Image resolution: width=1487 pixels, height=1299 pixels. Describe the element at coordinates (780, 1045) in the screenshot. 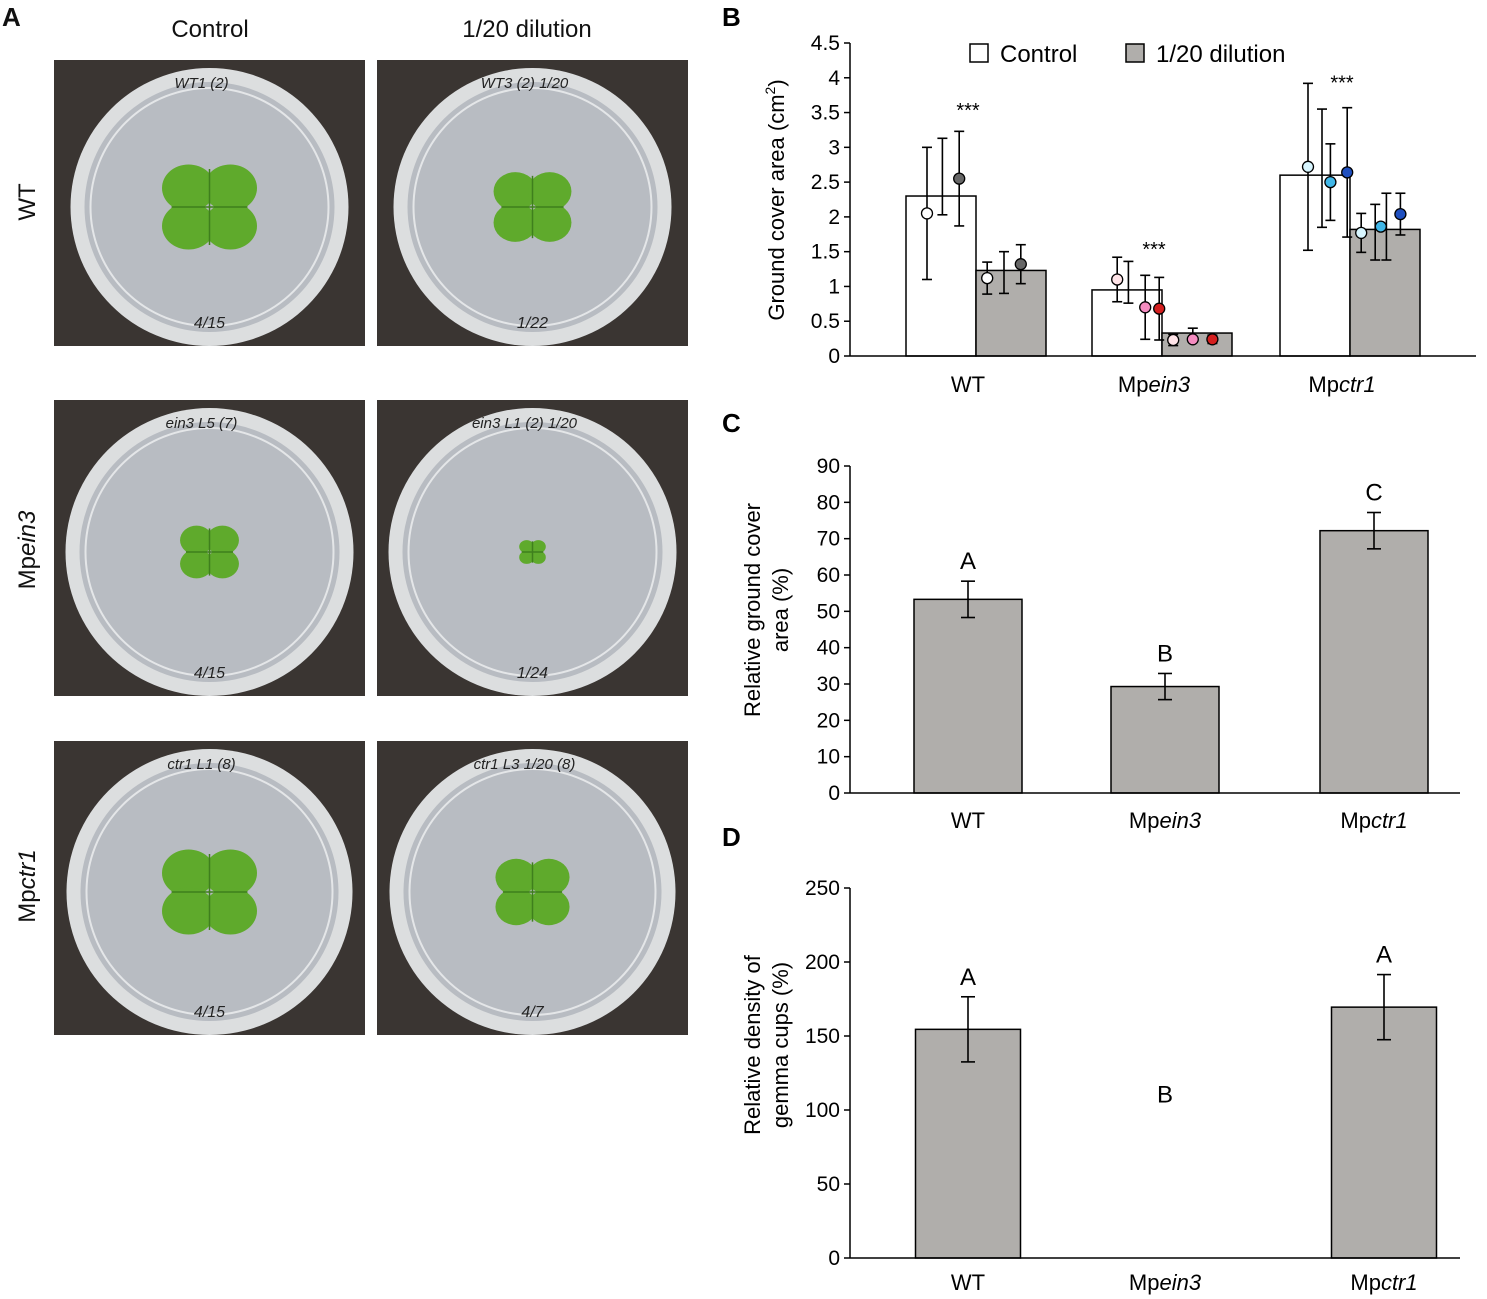

I see `y-axis-label-line: gemma cups (%)` at that location.